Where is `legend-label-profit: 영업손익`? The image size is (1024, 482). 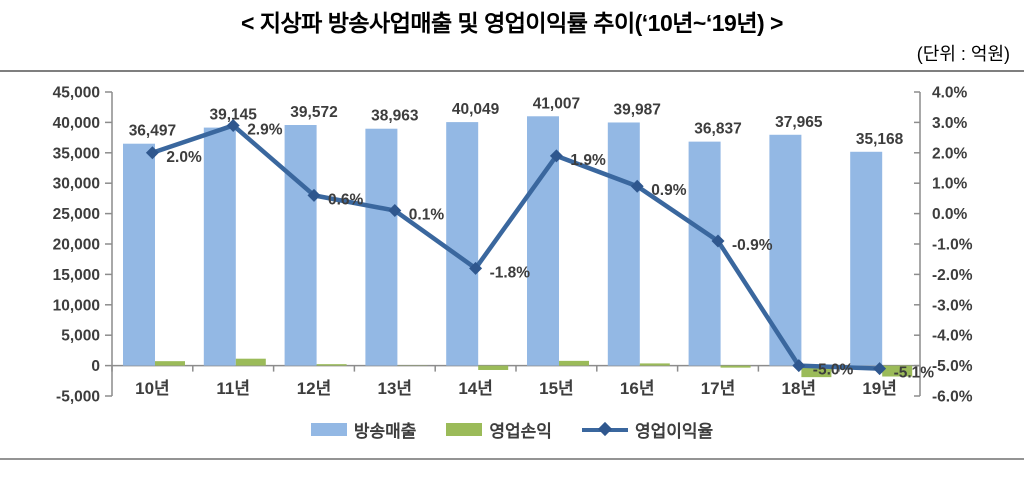
legend-label-profit: 영업손익 is located at coordinates (520, 431).